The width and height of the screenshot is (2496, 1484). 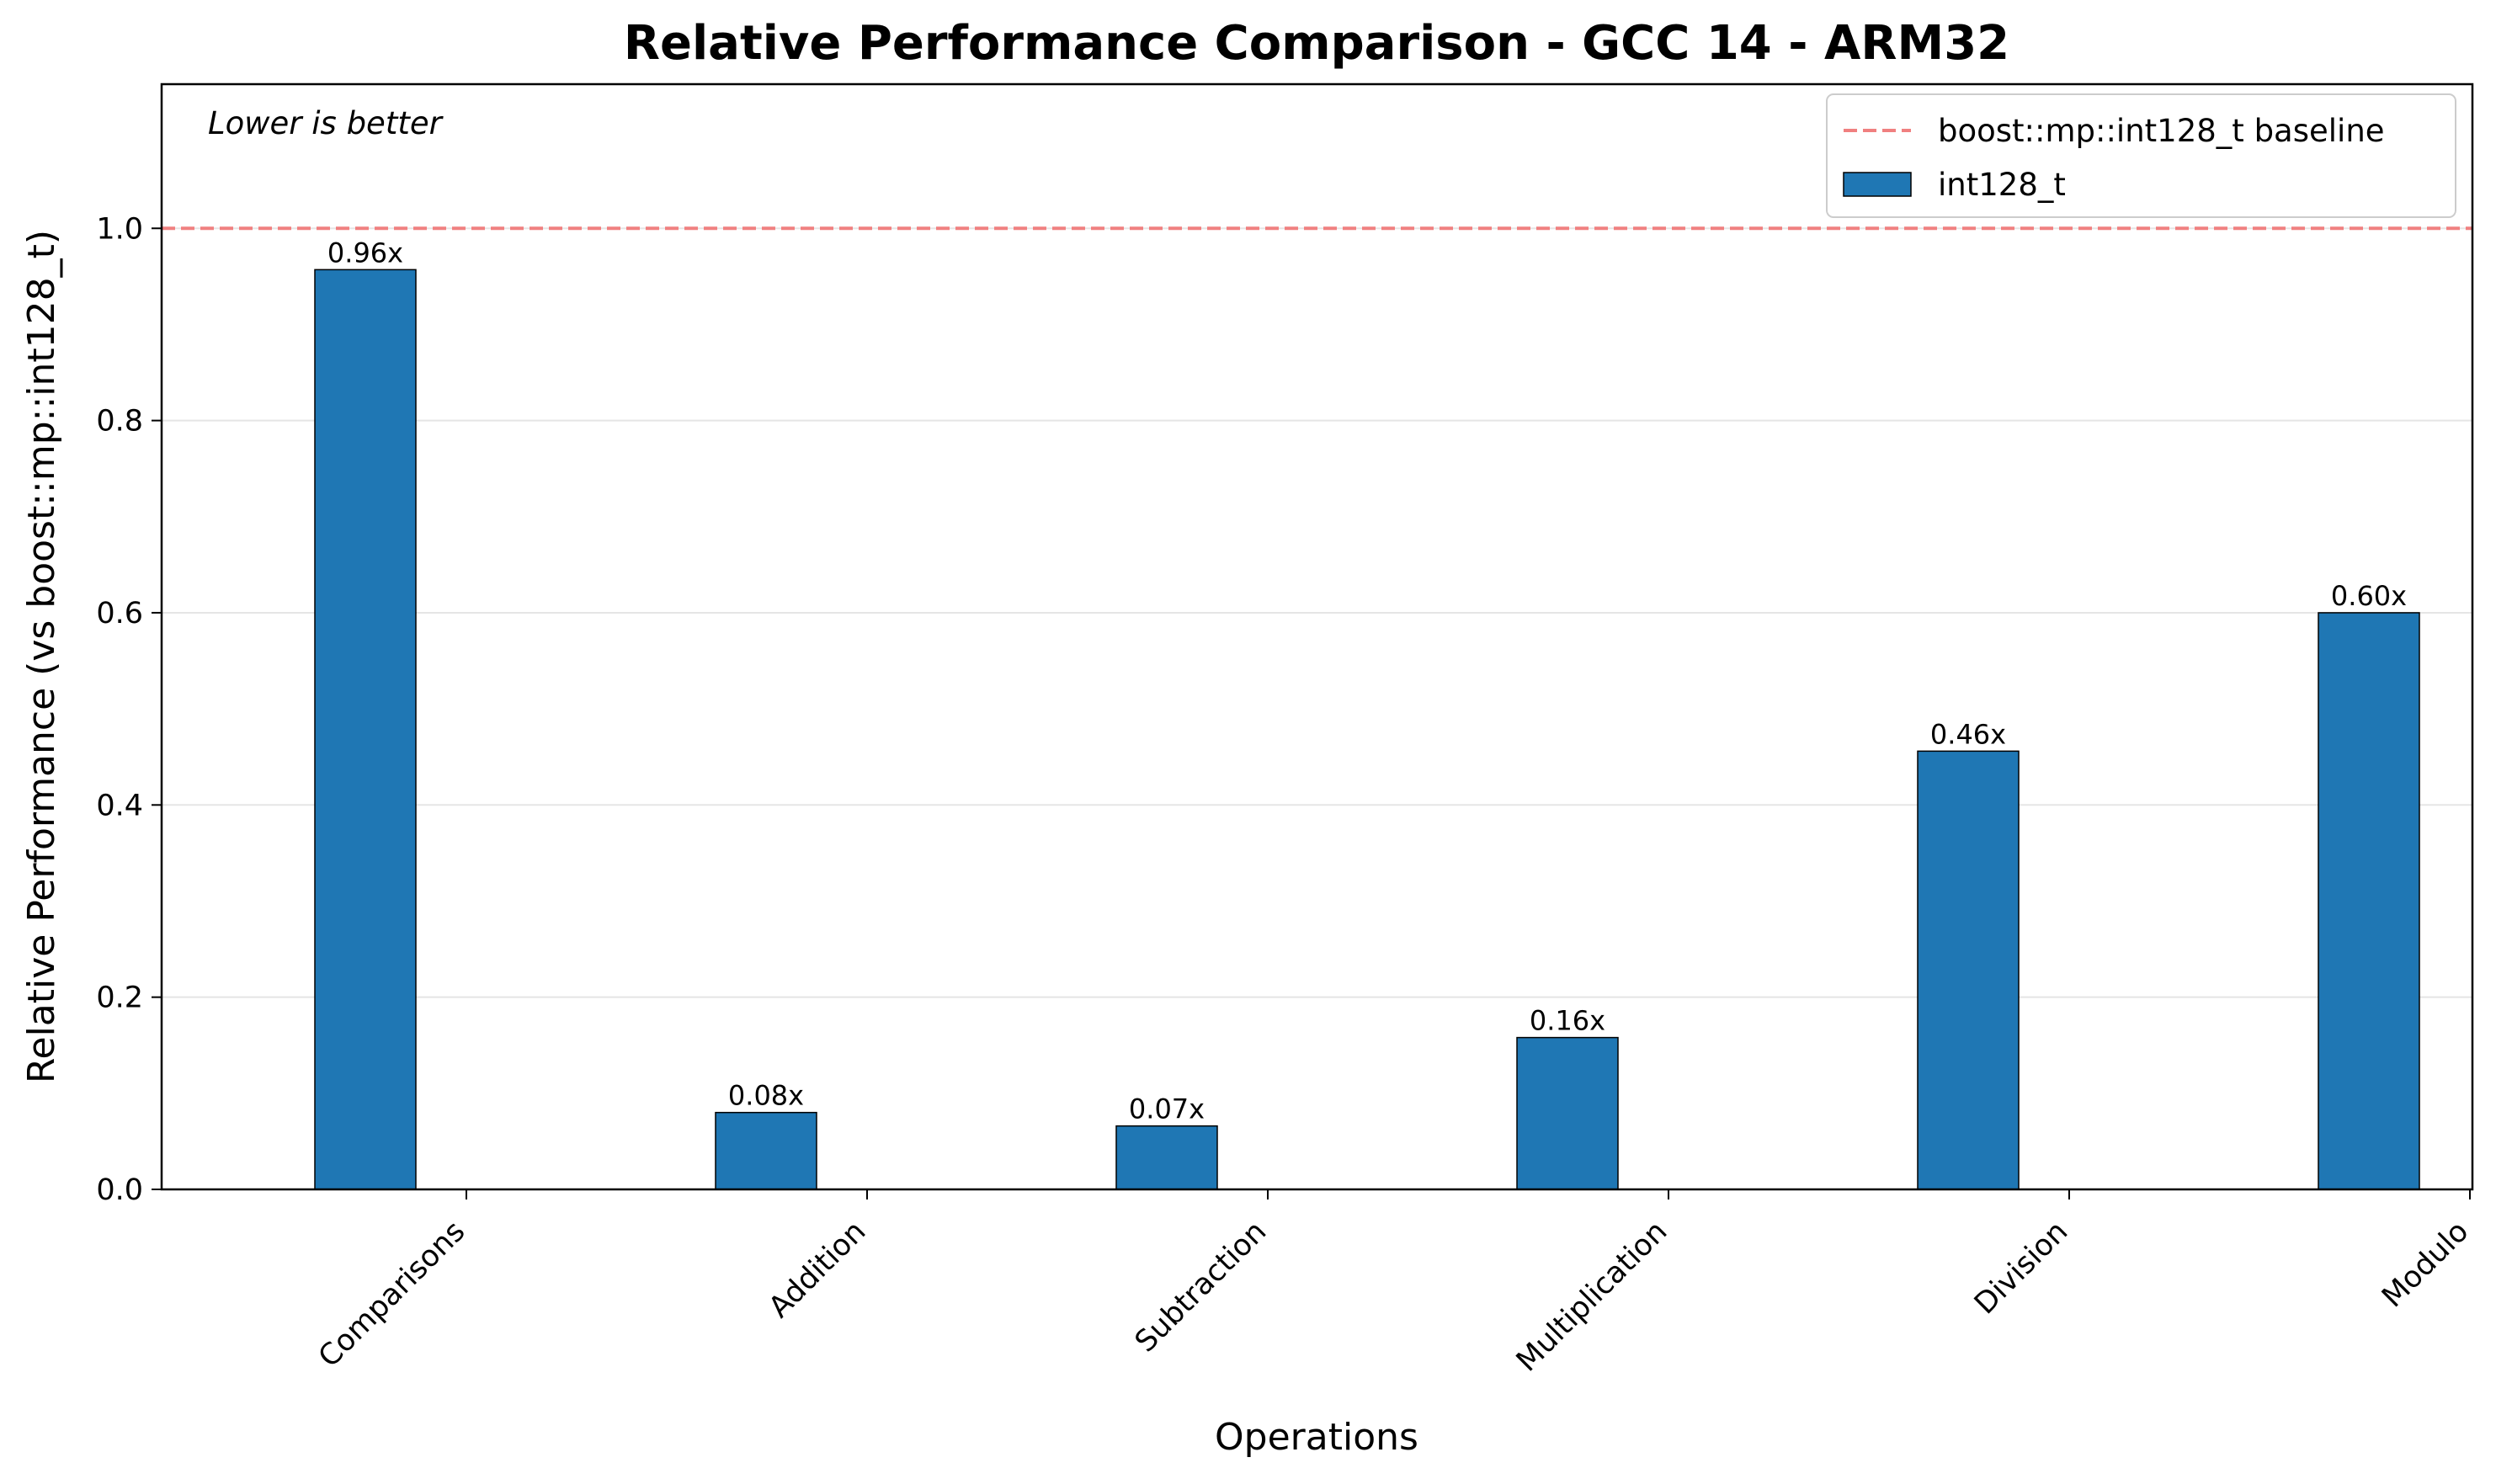 I want to click on legend-baseline-label: boost::mp::int128_t baseline, so click(x=2161, y=131).